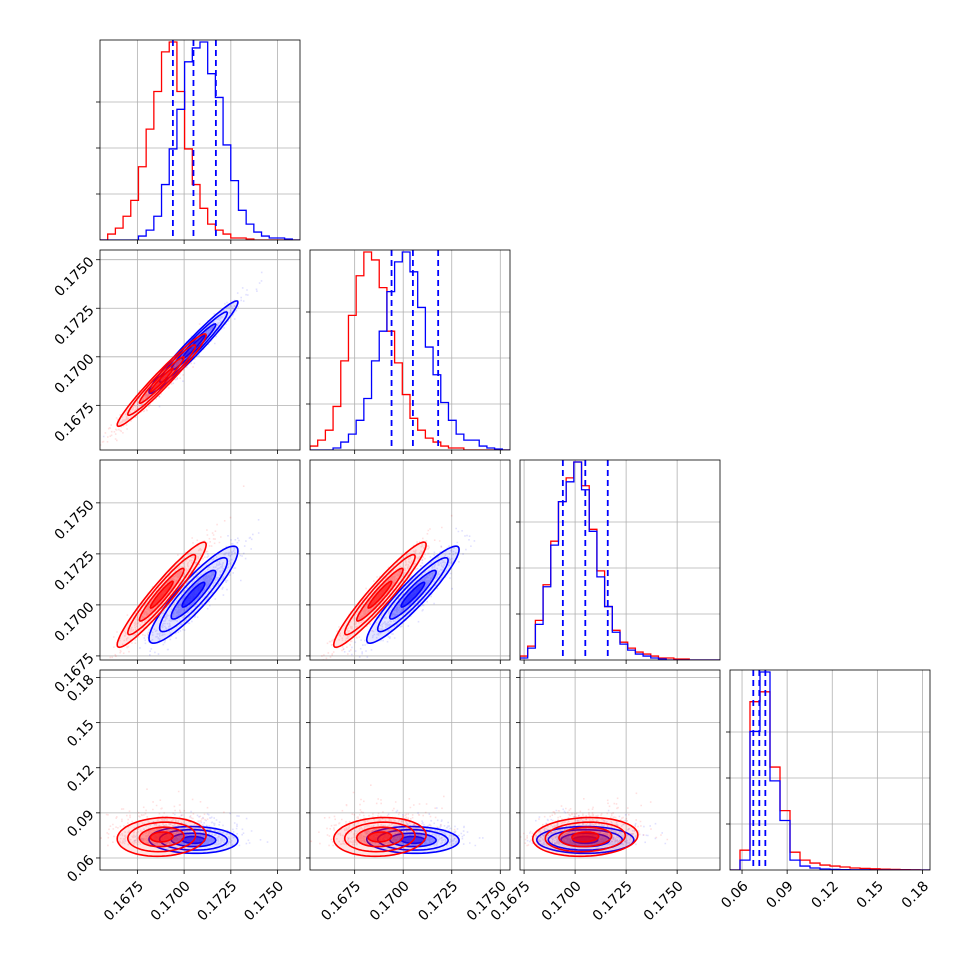 The height and width of the screenshot is (970, 970). Describe the element at coordinates (915, 894) in the screenshot. I see `x-tick-label: 0.18` at that location.